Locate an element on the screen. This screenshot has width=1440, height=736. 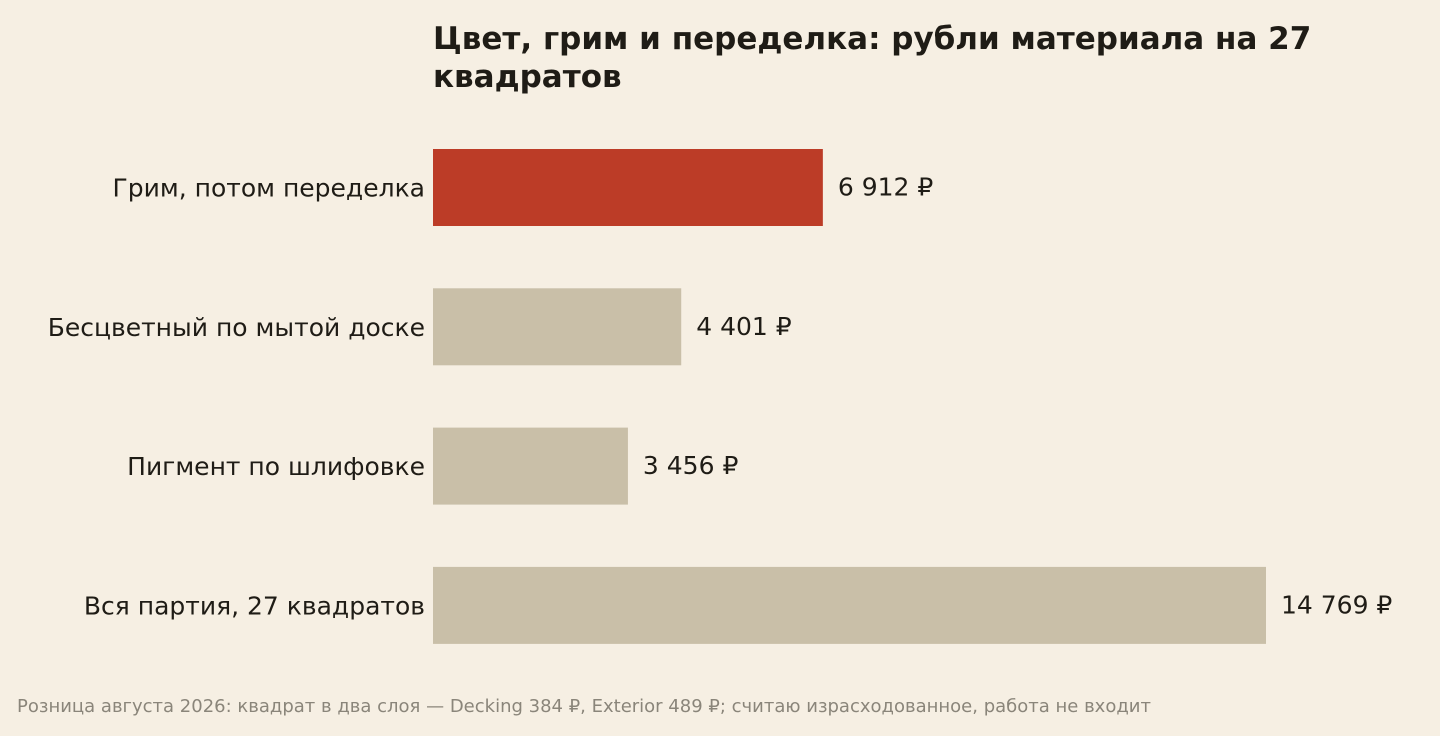
category-label: Грим, потом переделка is located at coordinates (269, 188).